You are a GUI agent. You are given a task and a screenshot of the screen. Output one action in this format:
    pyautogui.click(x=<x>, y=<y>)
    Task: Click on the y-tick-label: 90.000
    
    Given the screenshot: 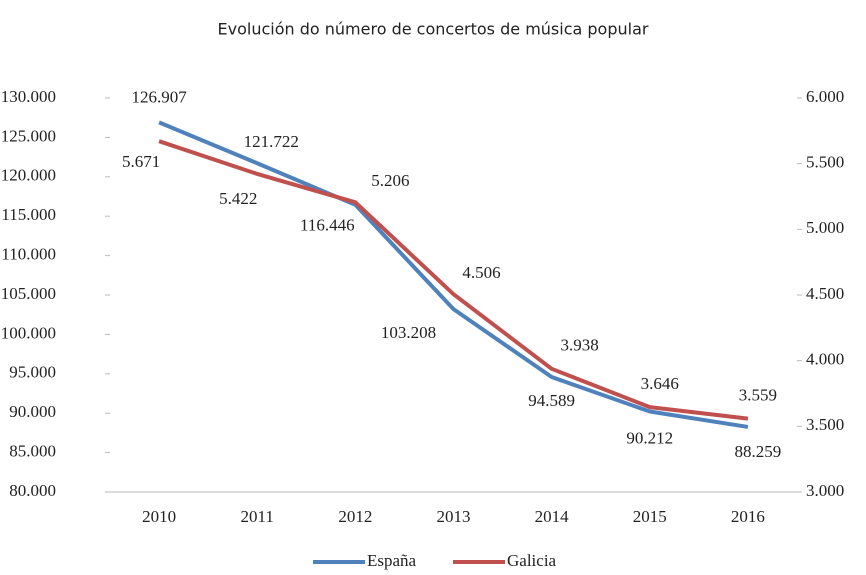 What is the action you would take?
    pyautogui.click(x=32, y=411)
    